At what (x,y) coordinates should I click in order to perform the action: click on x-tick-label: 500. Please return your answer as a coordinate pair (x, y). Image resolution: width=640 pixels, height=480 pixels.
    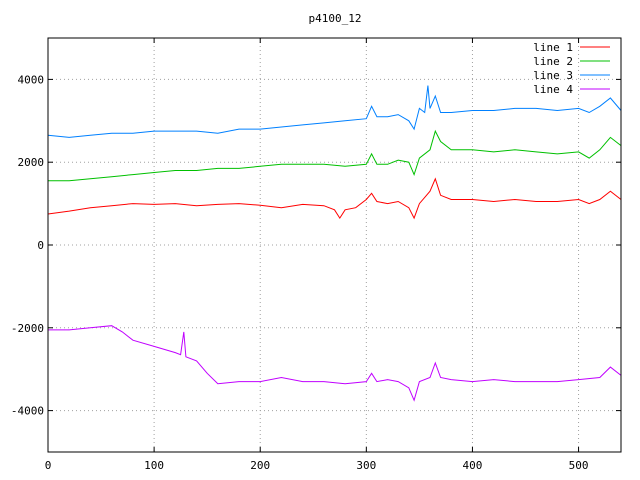
    Looking at the image, I should click on (579, 465).